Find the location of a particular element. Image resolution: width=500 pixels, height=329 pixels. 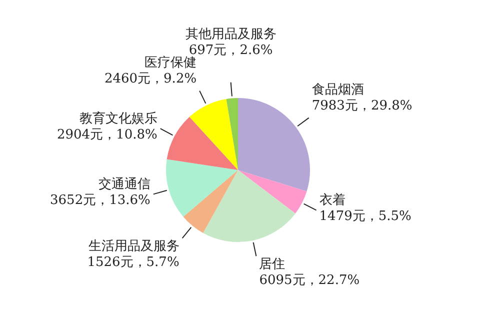

data-label: 3652元，13.6% is located at coordinates (100, 200).